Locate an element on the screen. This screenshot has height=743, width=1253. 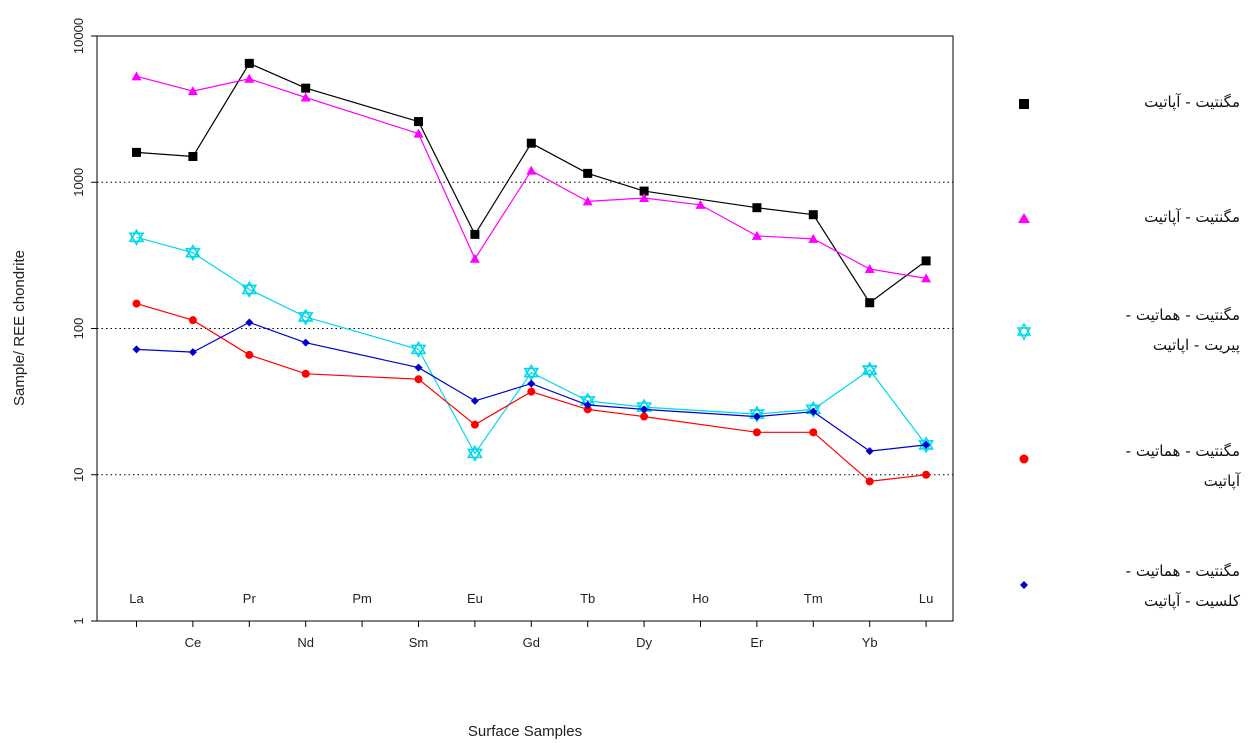
legend-item-1: مگنتیت - آپاتیت is located at coordinates (1130, 90).